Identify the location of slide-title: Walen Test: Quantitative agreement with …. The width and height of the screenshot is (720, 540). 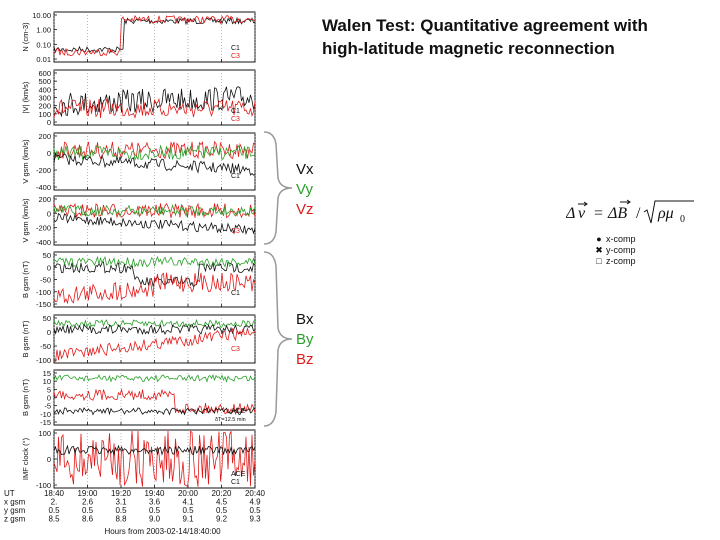
(485, 37).